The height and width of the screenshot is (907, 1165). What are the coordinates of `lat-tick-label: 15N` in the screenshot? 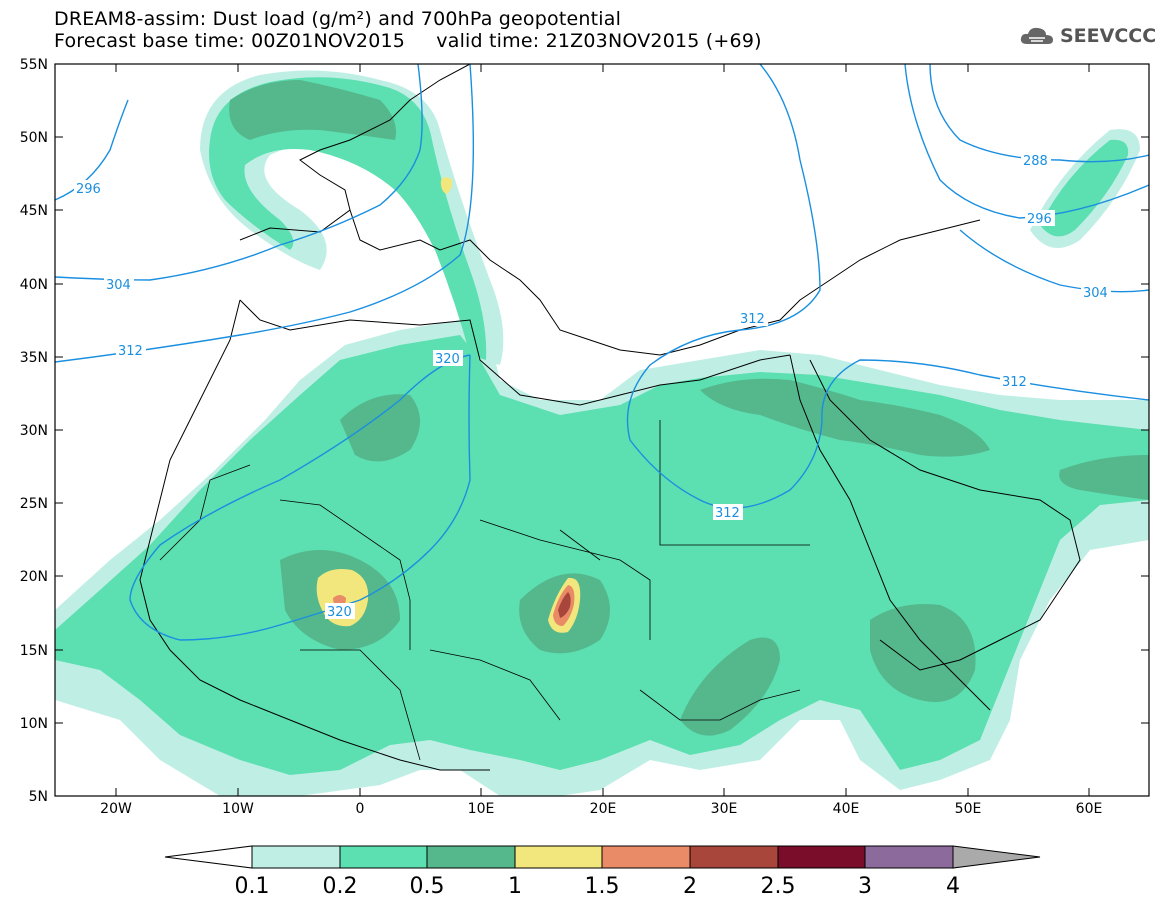 It's located at (34, 651).